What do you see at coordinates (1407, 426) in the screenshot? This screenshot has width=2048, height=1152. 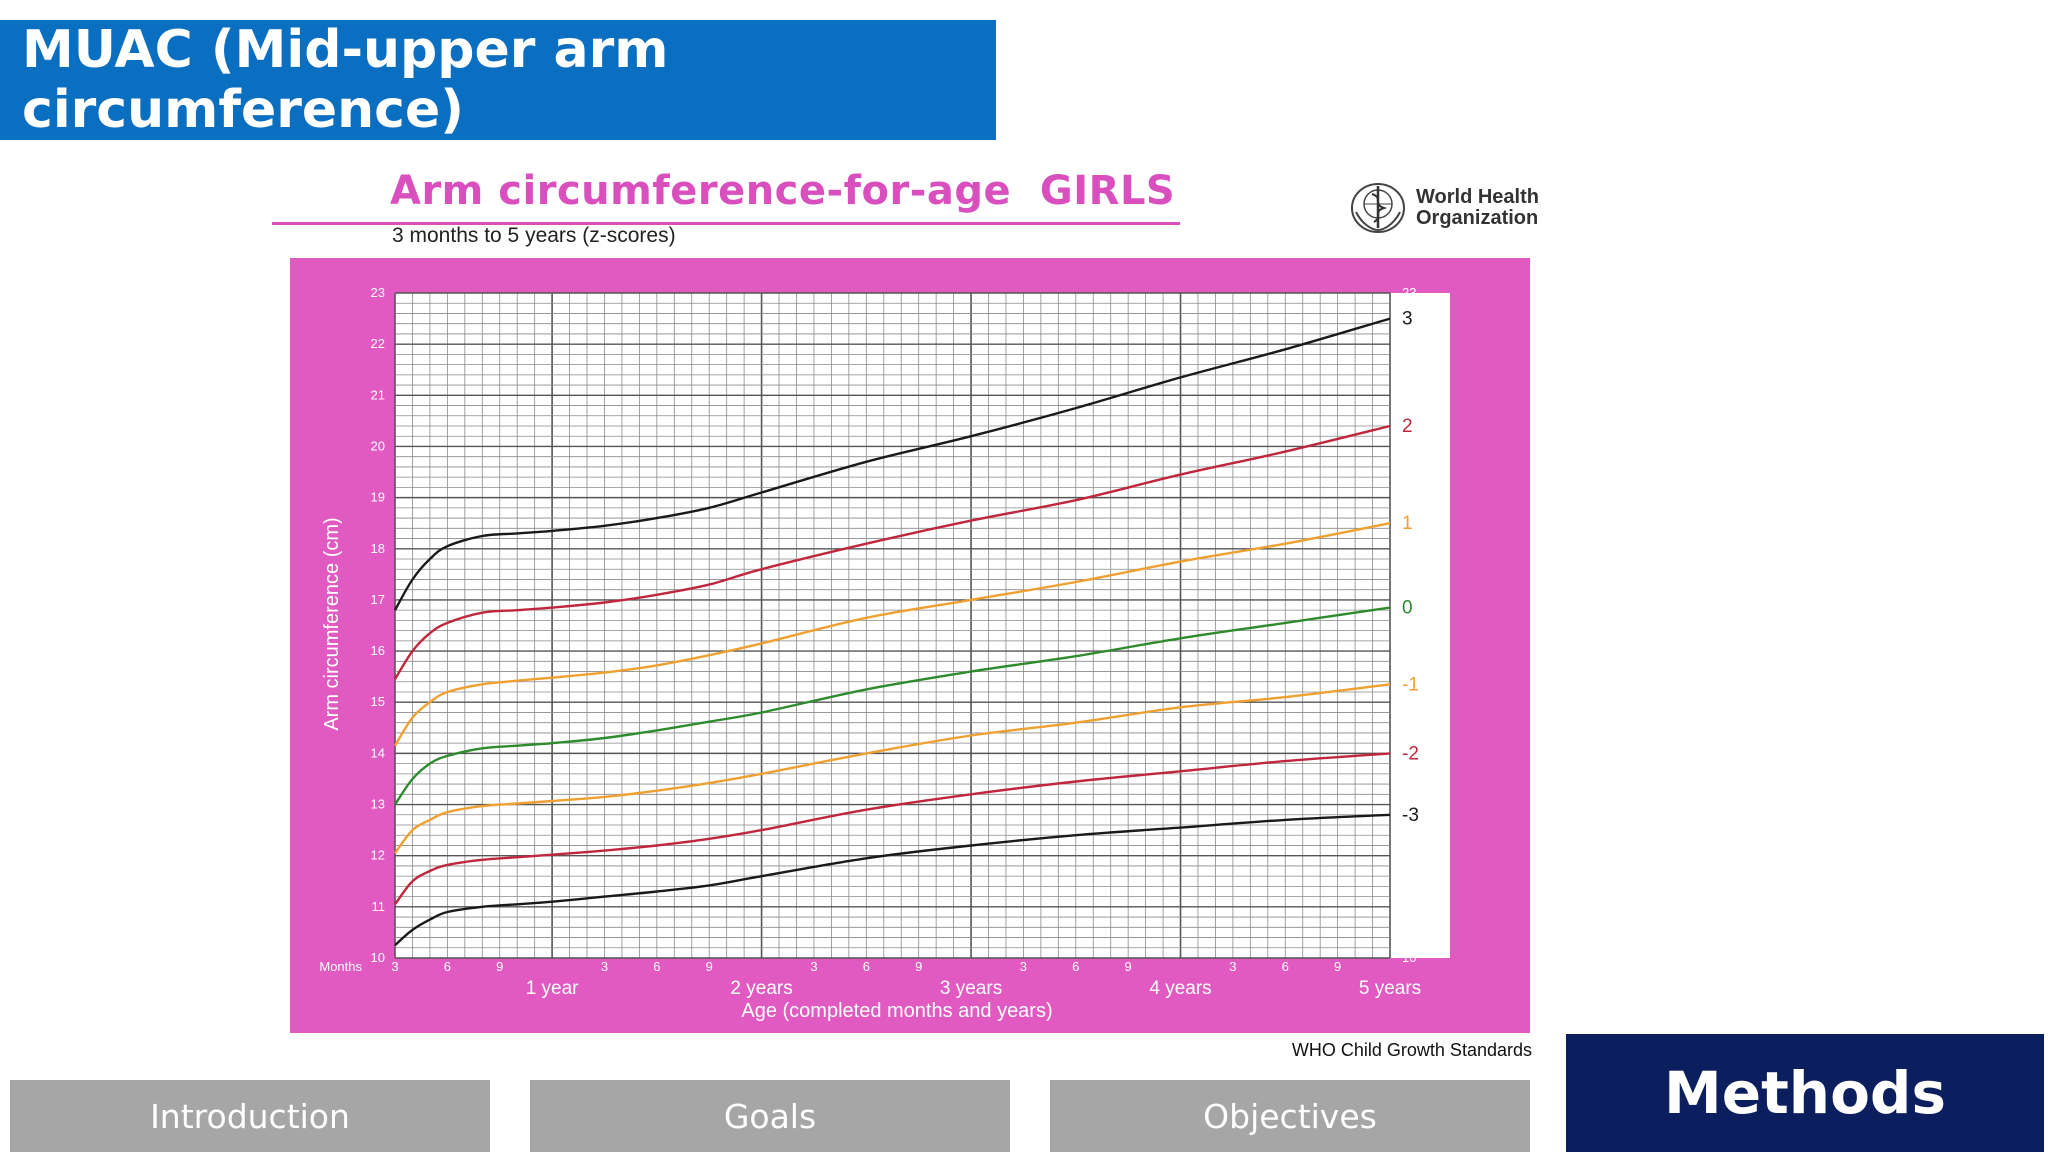 I see `z-score-label-2: 2` at bounding box center [1407, 426].